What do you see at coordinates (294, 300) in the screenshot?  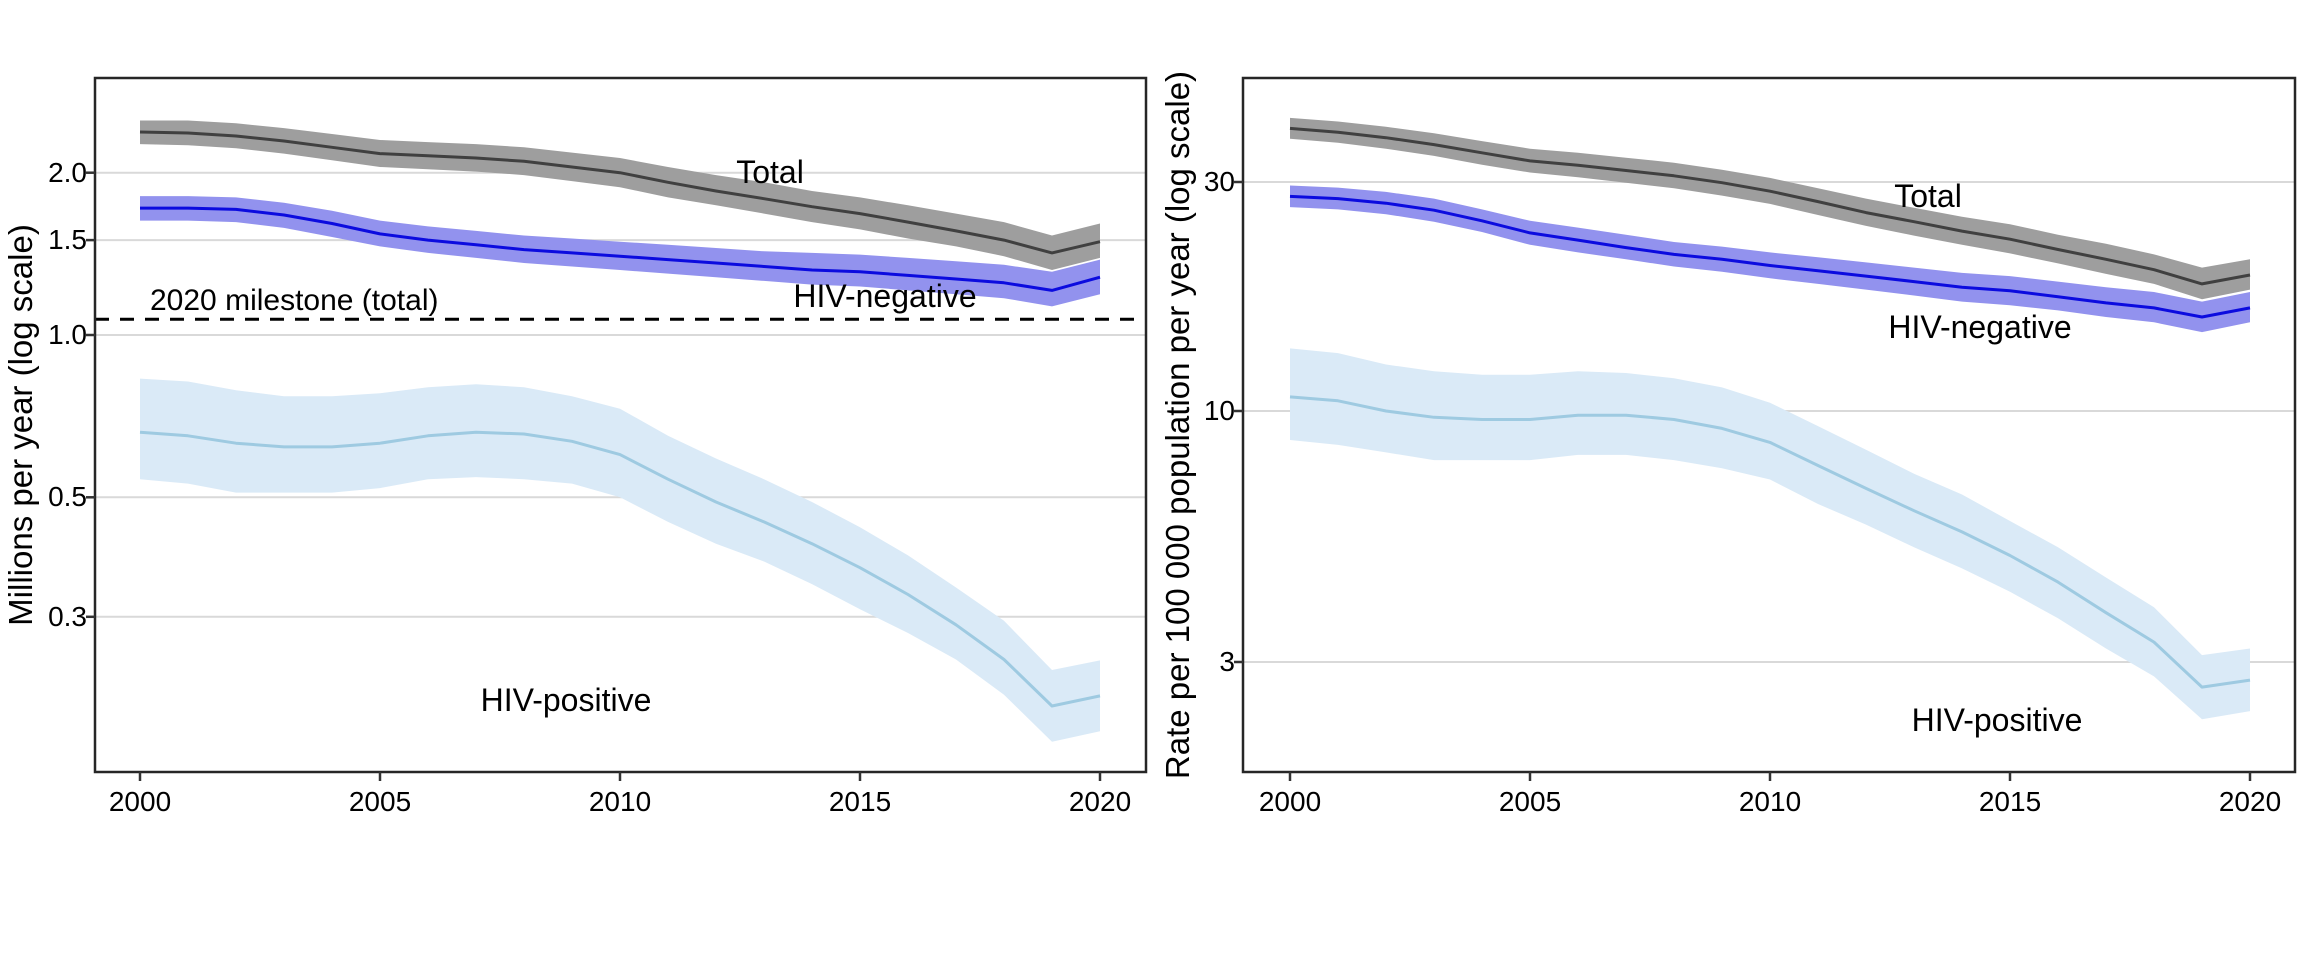 I see `milestone-label: 2020 milestone (total)` at bounding box center [294, 300].